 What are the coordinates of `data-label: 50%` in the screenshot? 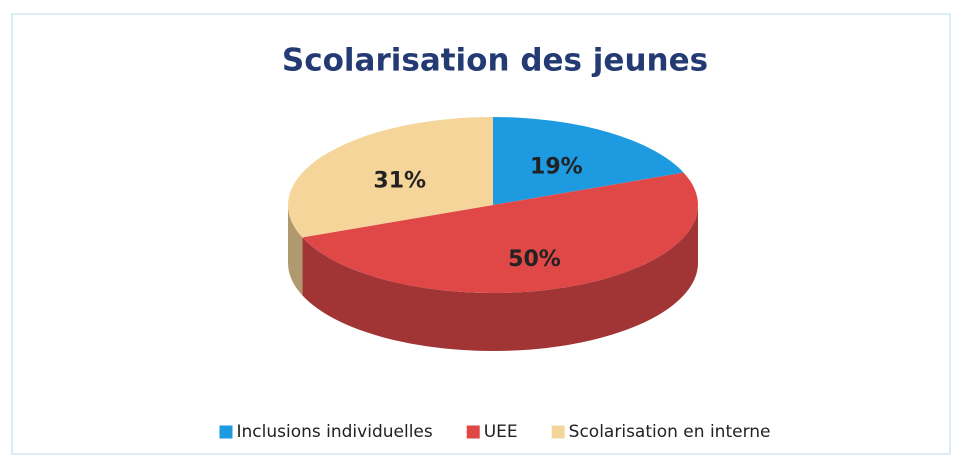 It's located at (534, 259).